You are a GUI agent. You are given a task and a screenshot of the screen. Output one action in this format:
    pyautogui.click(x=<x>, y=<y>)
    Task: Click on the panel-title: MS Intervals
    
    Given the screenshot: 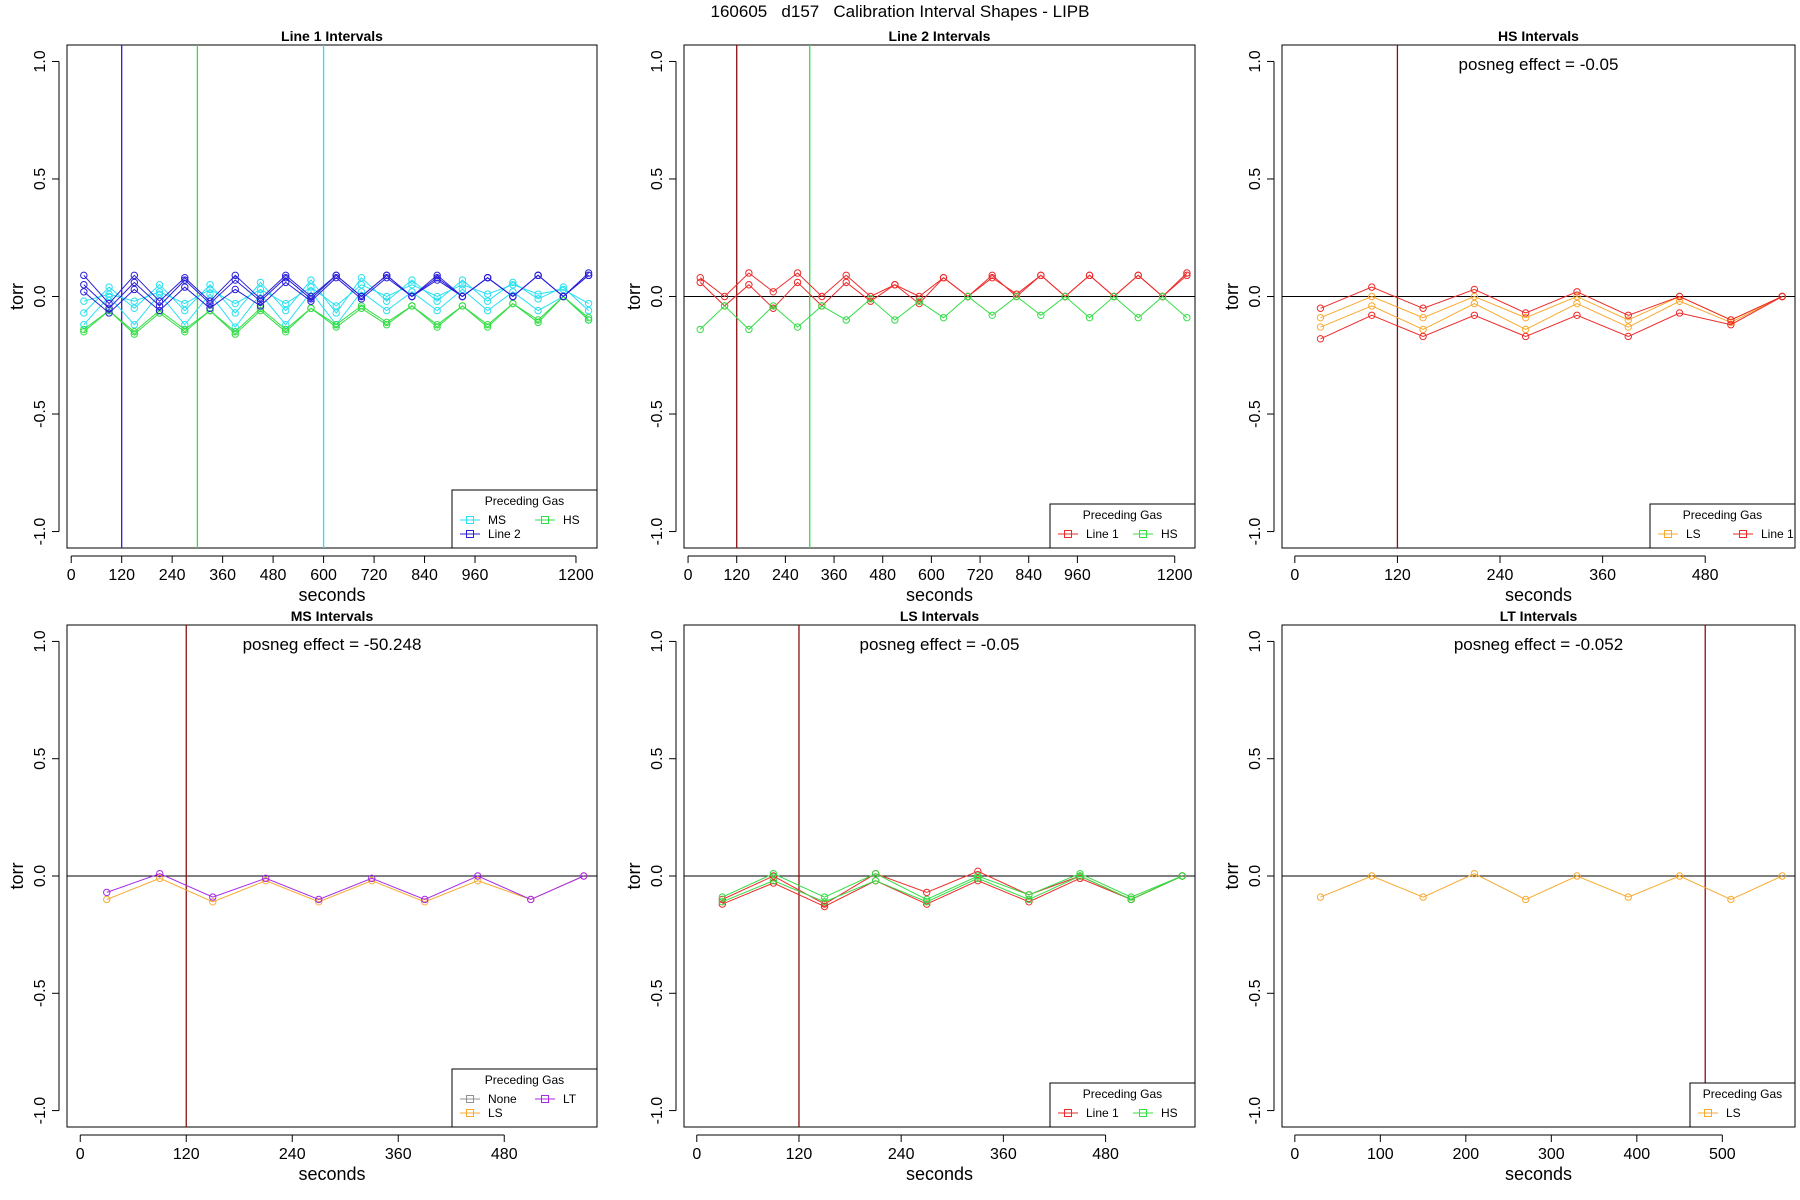 What is the action you would take?
    pyautogui.click(x=332, y=616)
    